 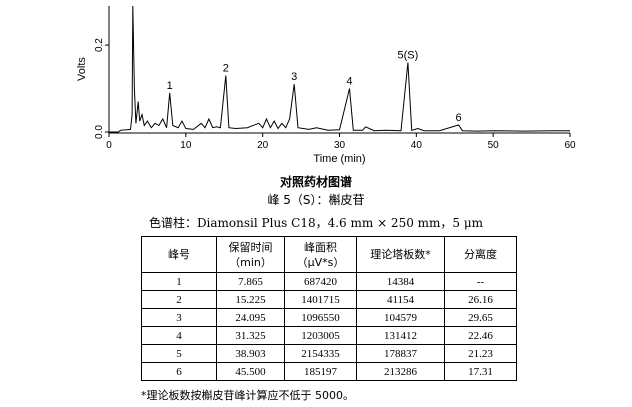 I want to click on table-cell: 15.225, so click(x=250, y=299).